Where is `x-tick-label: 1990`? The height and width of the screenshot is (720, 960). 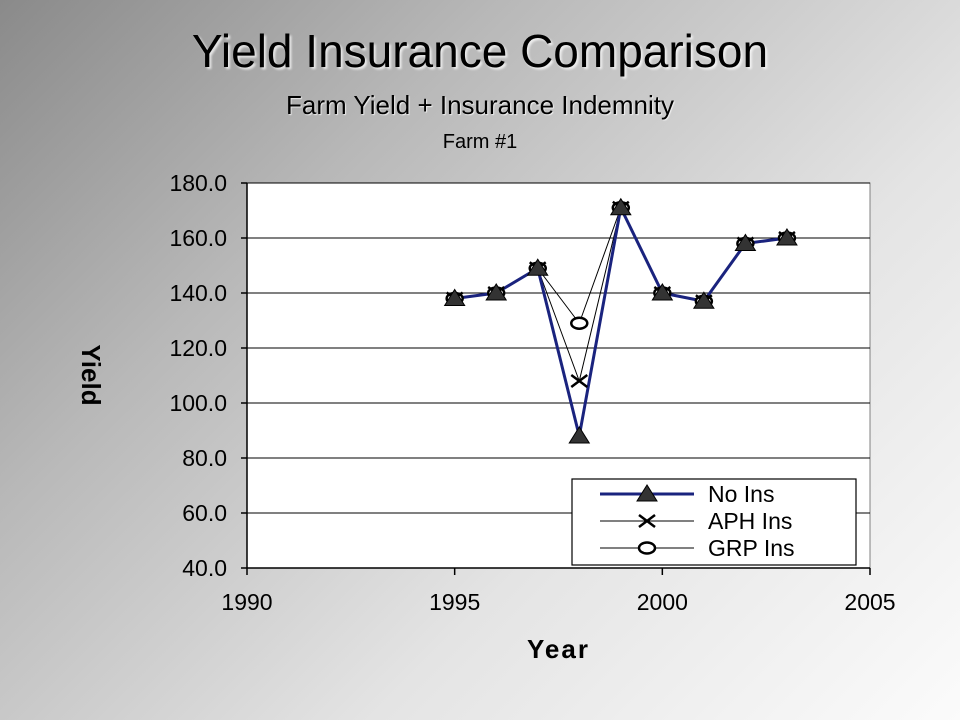
x-tick-label: 1990 is located at coordinates (246, 602).